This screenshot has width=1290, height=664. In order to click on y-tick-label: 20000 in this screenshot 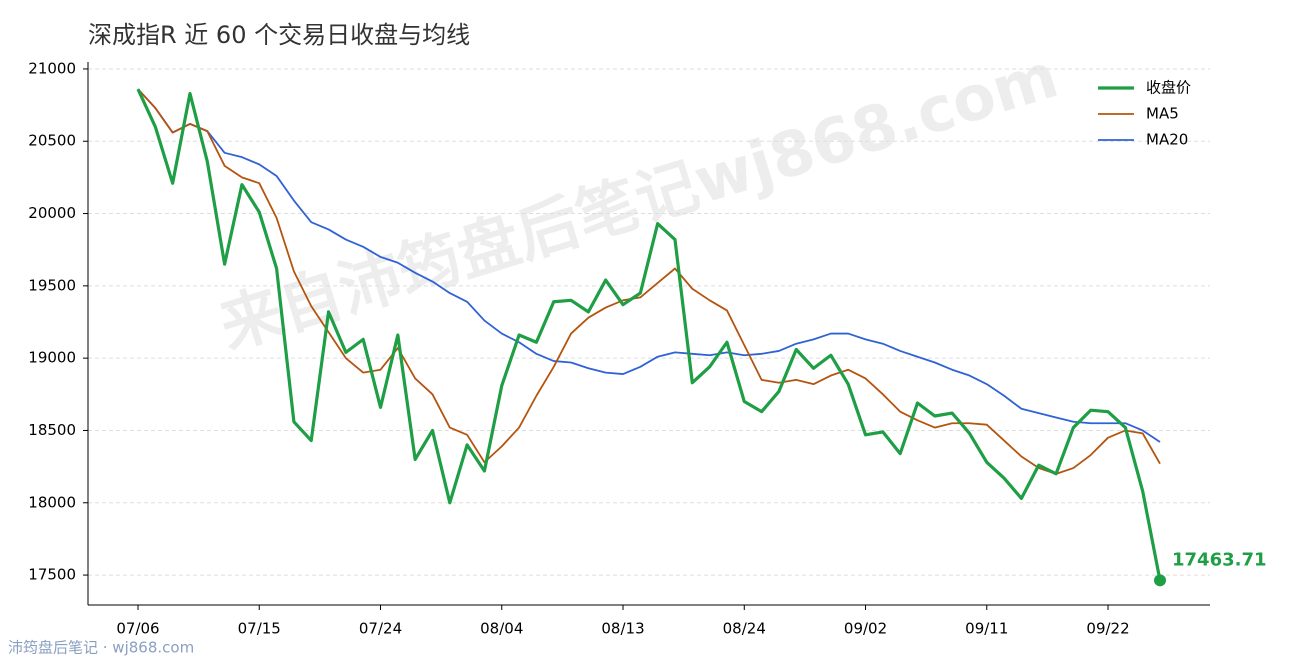, I will do `click(52, 213)`.